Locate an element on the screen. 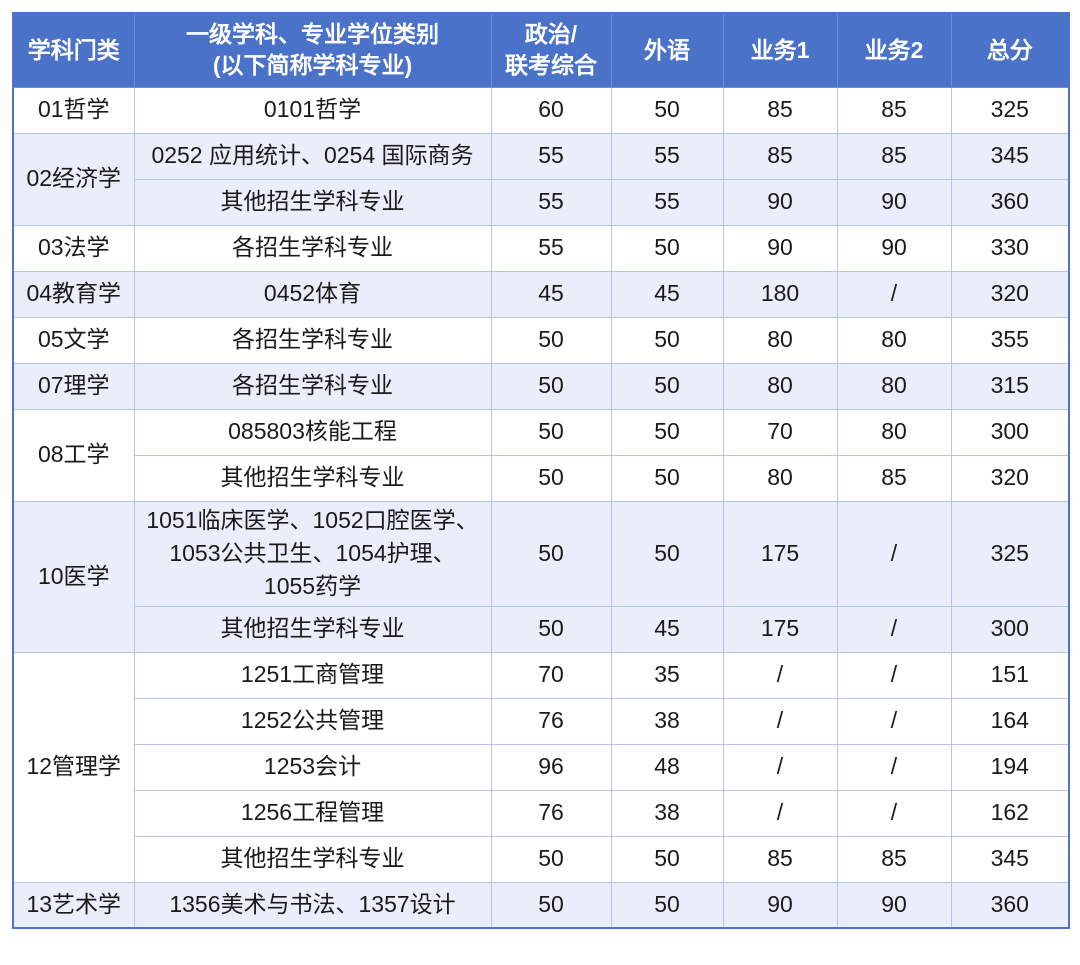  category-cell: 02经济学 is located at coordinates (73, 179).